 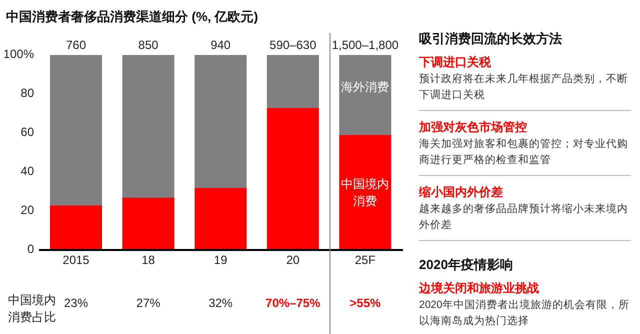 I want to click on annotation: 940, so click(x=221, y=45).